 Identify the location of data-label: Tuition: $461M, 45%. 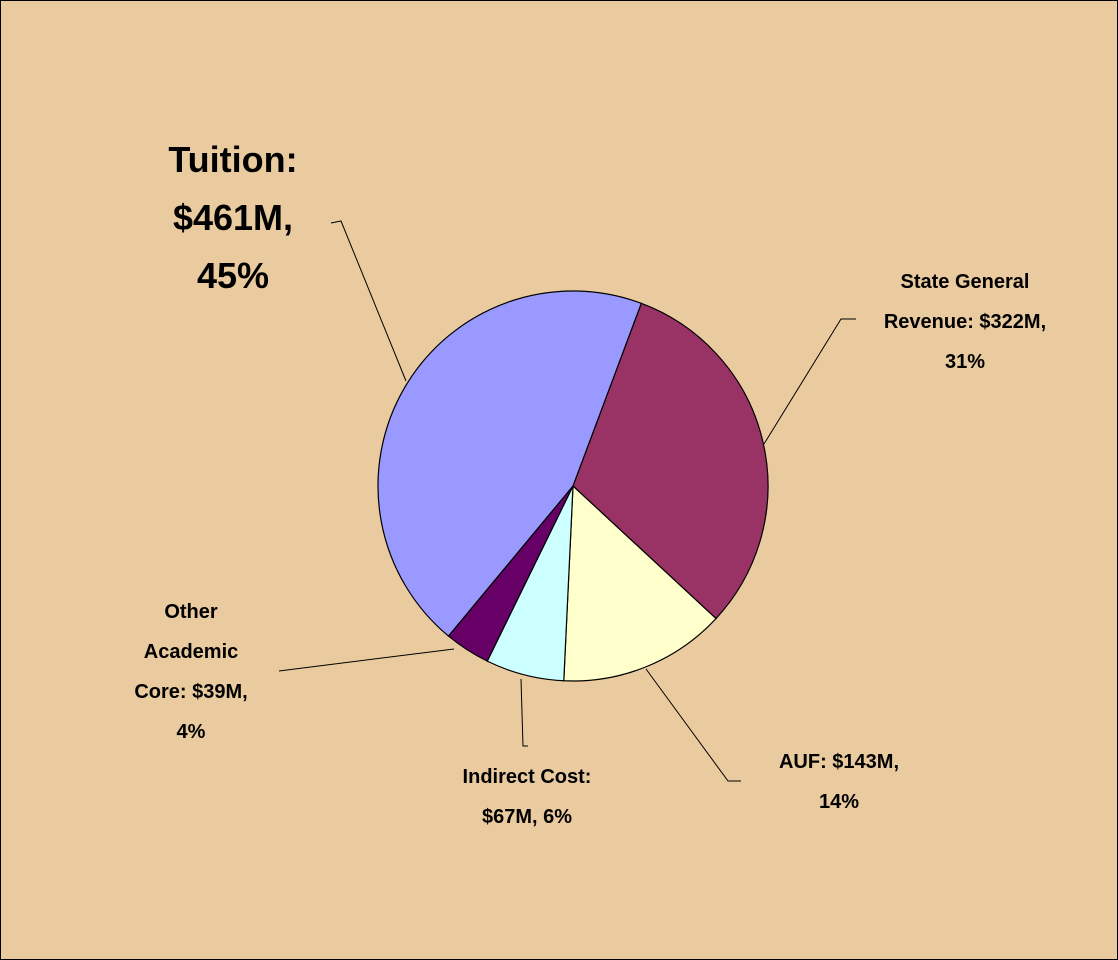
(233, 217).